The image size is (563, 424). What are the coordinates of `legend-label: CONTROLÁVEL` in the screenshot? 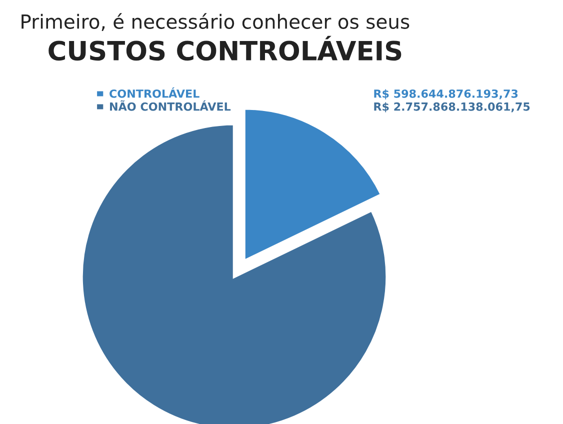 It's located at (155, 92).